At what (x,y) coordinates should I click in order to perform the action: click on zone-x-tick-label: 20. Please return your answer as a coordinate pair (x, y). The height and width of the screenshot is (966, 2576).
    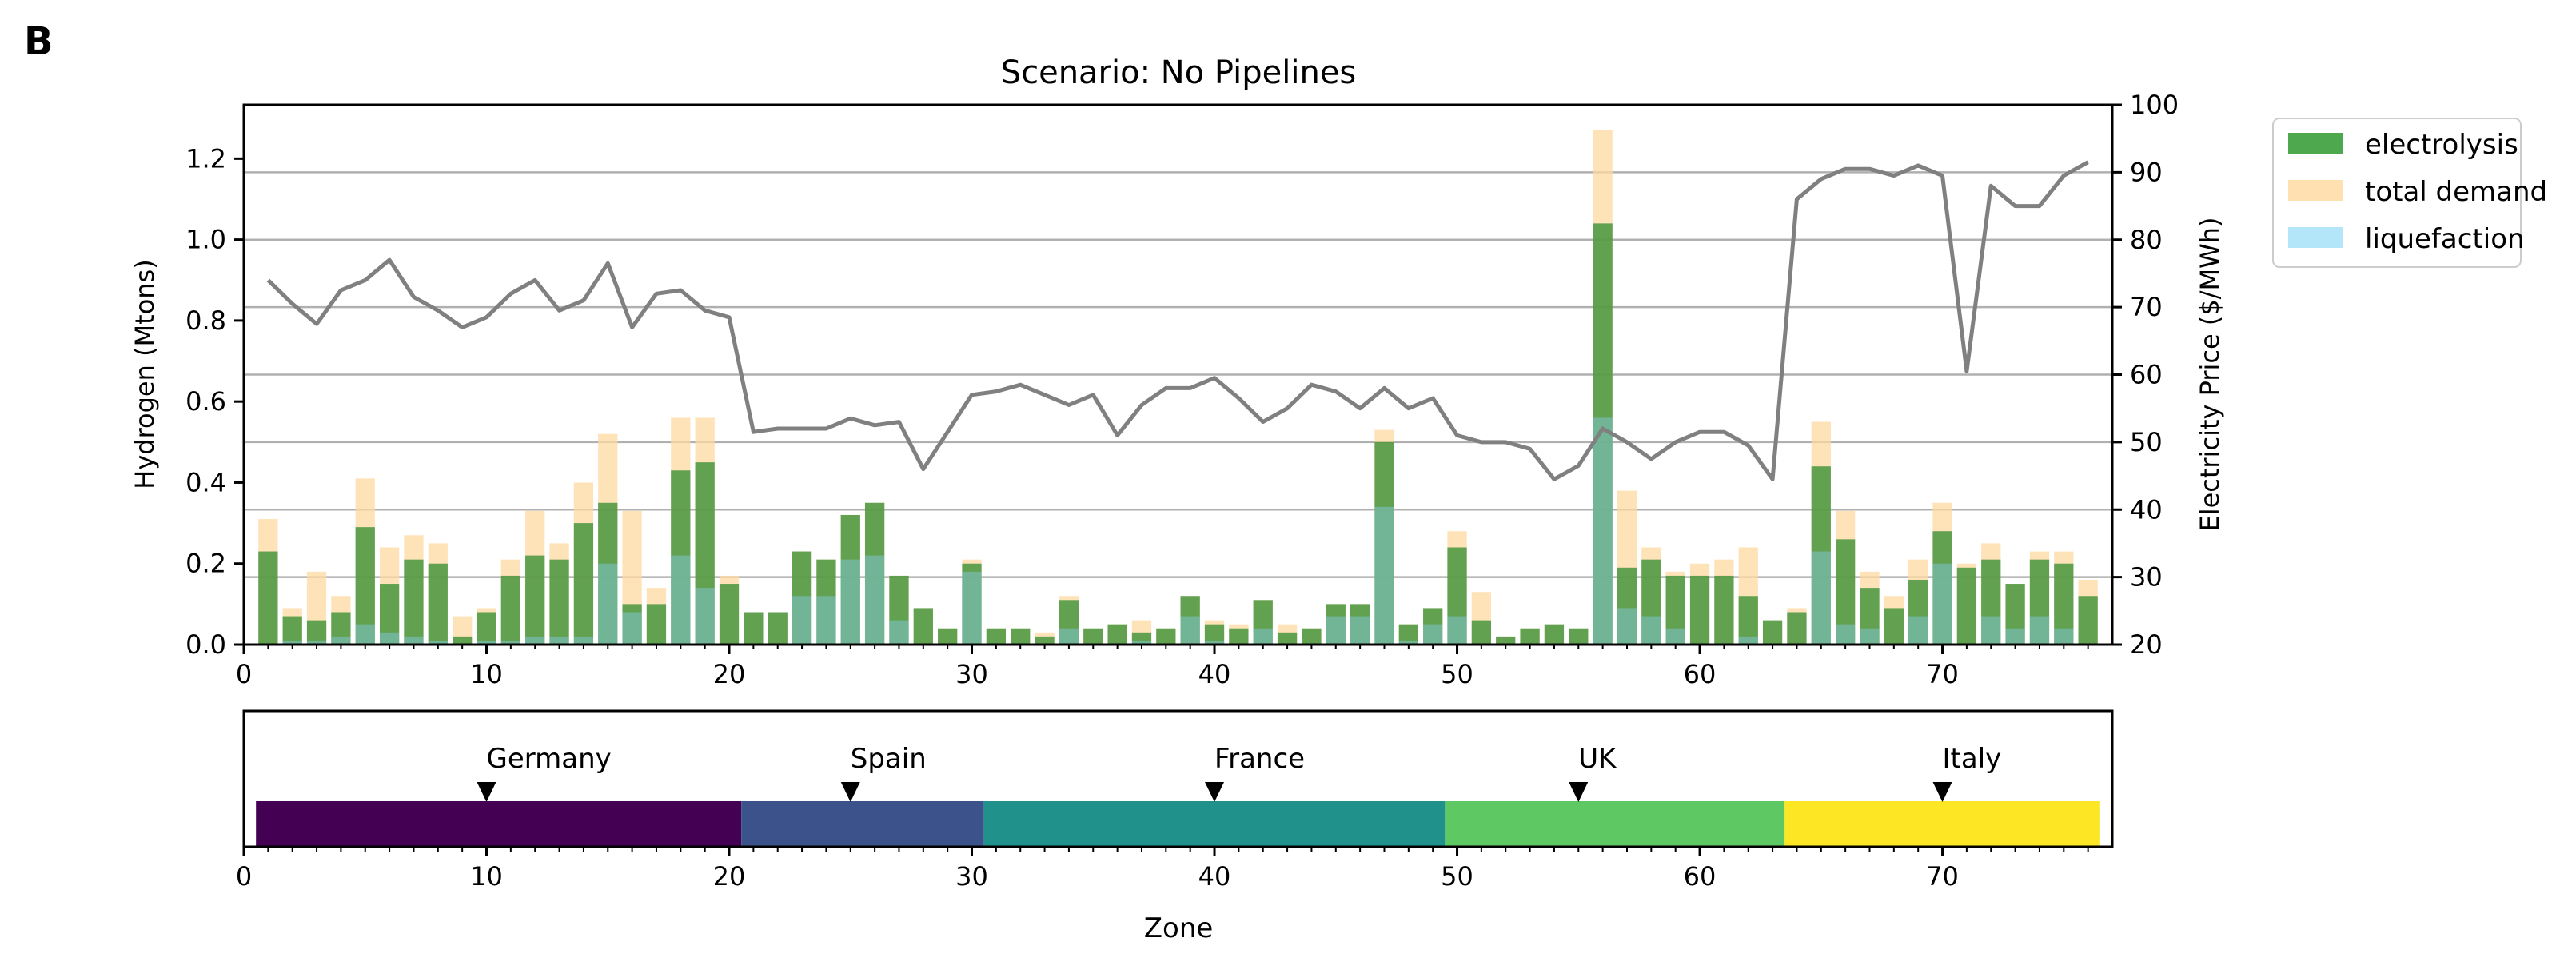
    Looking at the image, I should click on (729, 876).